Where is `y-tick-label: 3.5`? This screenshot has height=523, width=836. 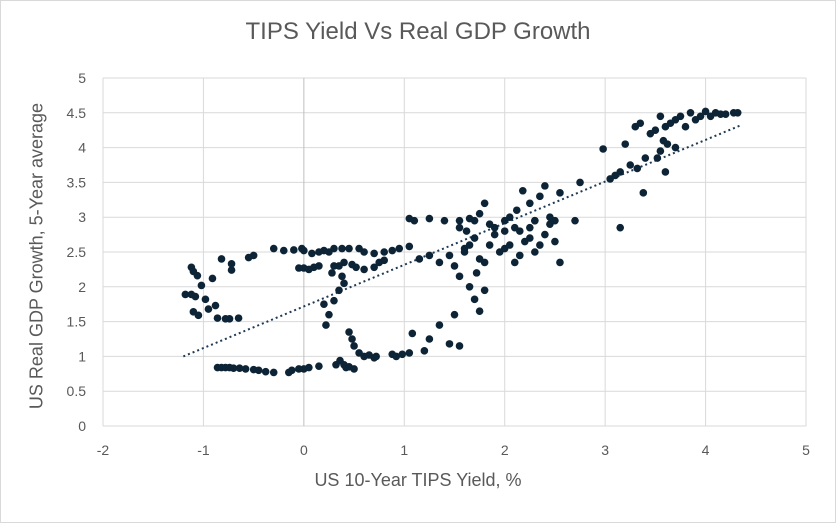 y-tick-label: 3.5 is located at coordinates (77, 182).